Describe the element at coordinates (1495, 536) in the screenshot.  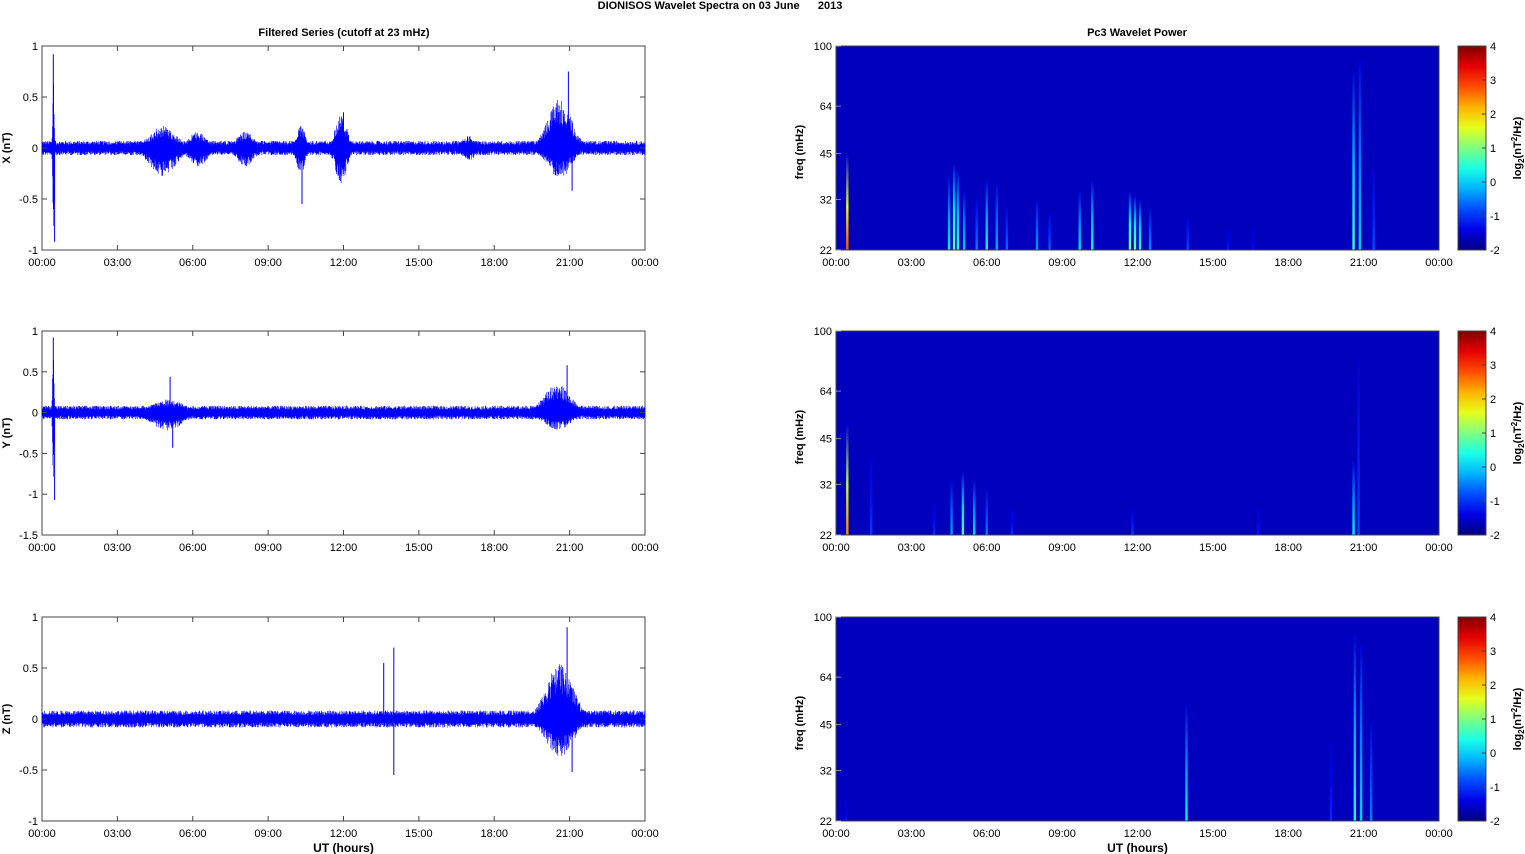
I see `colorbar-tick-label: -2` at that location.